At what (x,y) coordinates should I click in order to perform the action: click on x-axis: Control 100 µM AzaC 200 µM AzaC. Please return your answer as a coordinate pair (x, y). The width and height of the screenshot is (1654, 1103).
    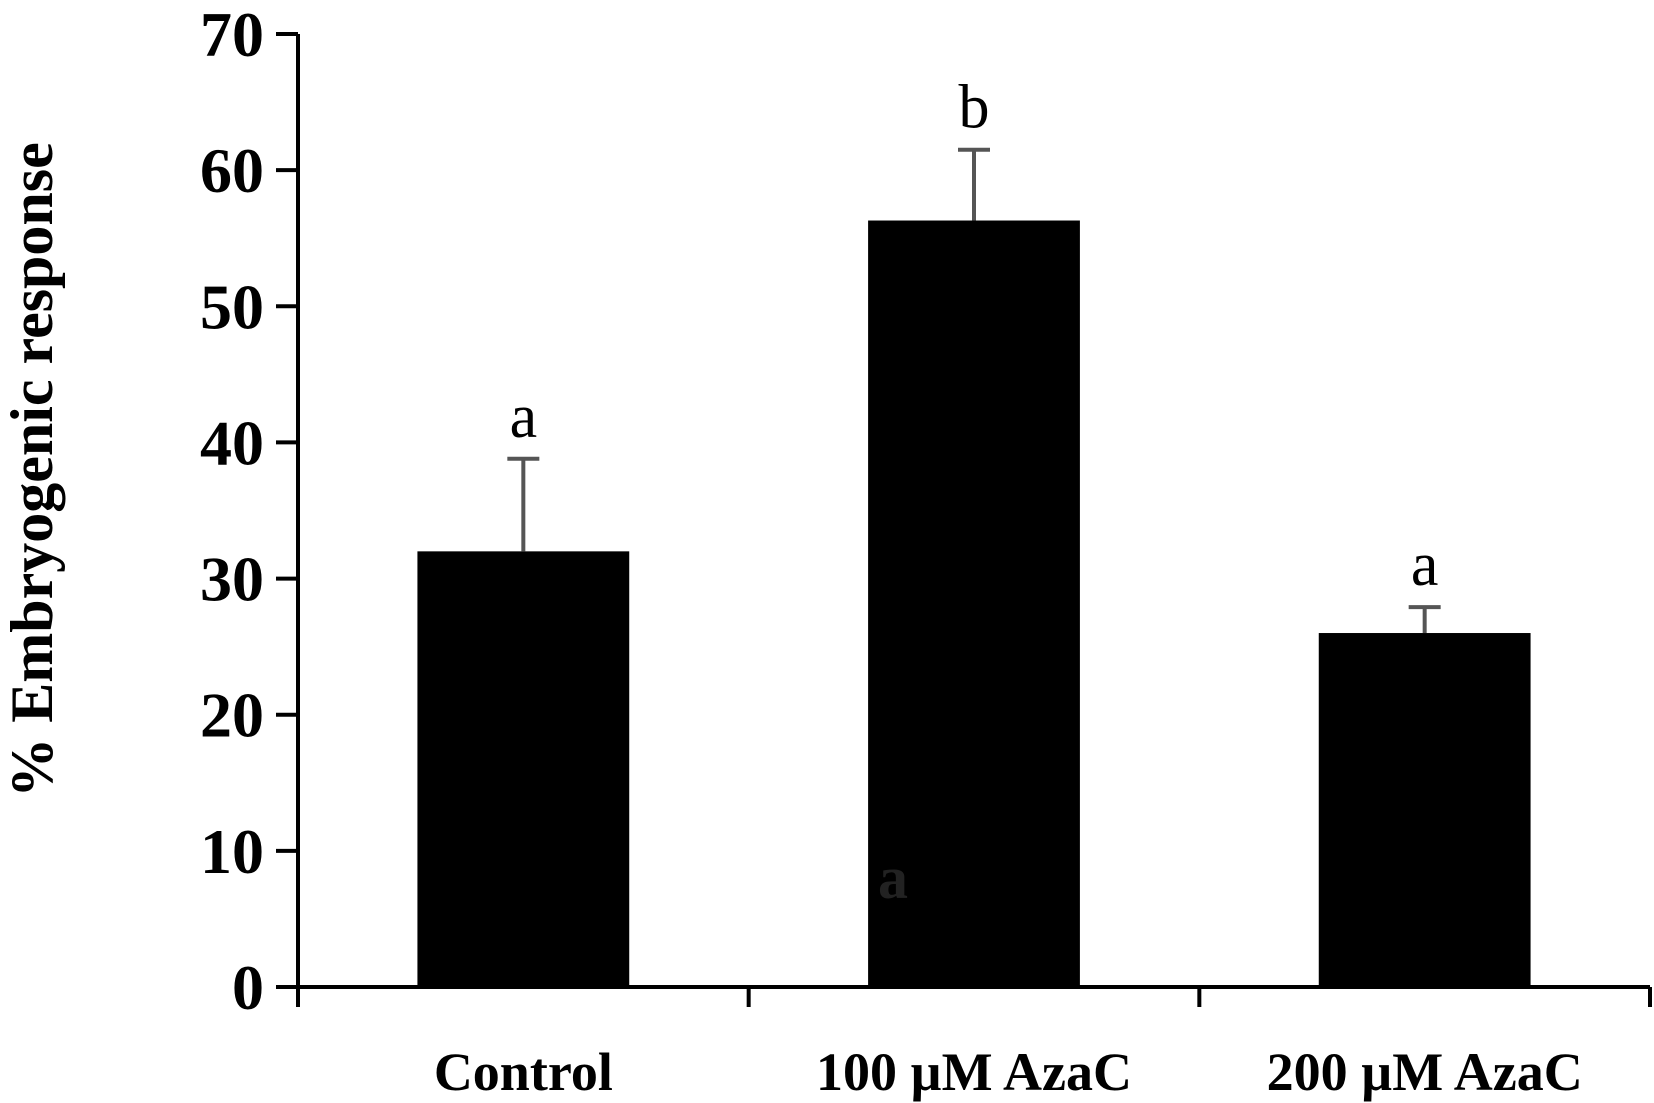
    Looking at the image, I should click on (974, 1043).